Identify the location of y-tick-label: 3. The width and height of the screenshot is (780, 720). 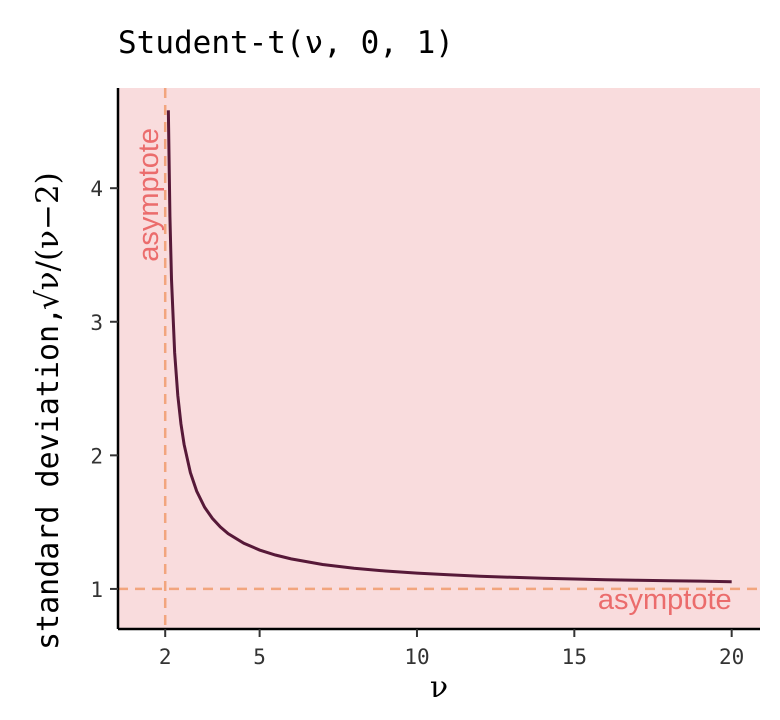
(96, 323).